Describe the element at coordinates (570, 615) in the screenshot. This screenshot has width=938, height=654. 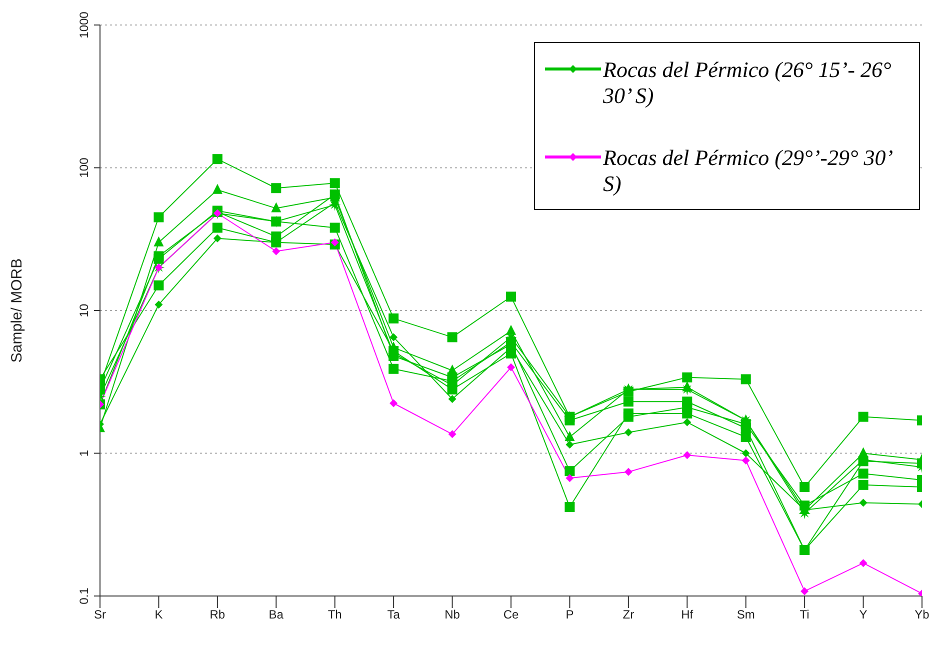
I see `x-tick-label: P` at that location.